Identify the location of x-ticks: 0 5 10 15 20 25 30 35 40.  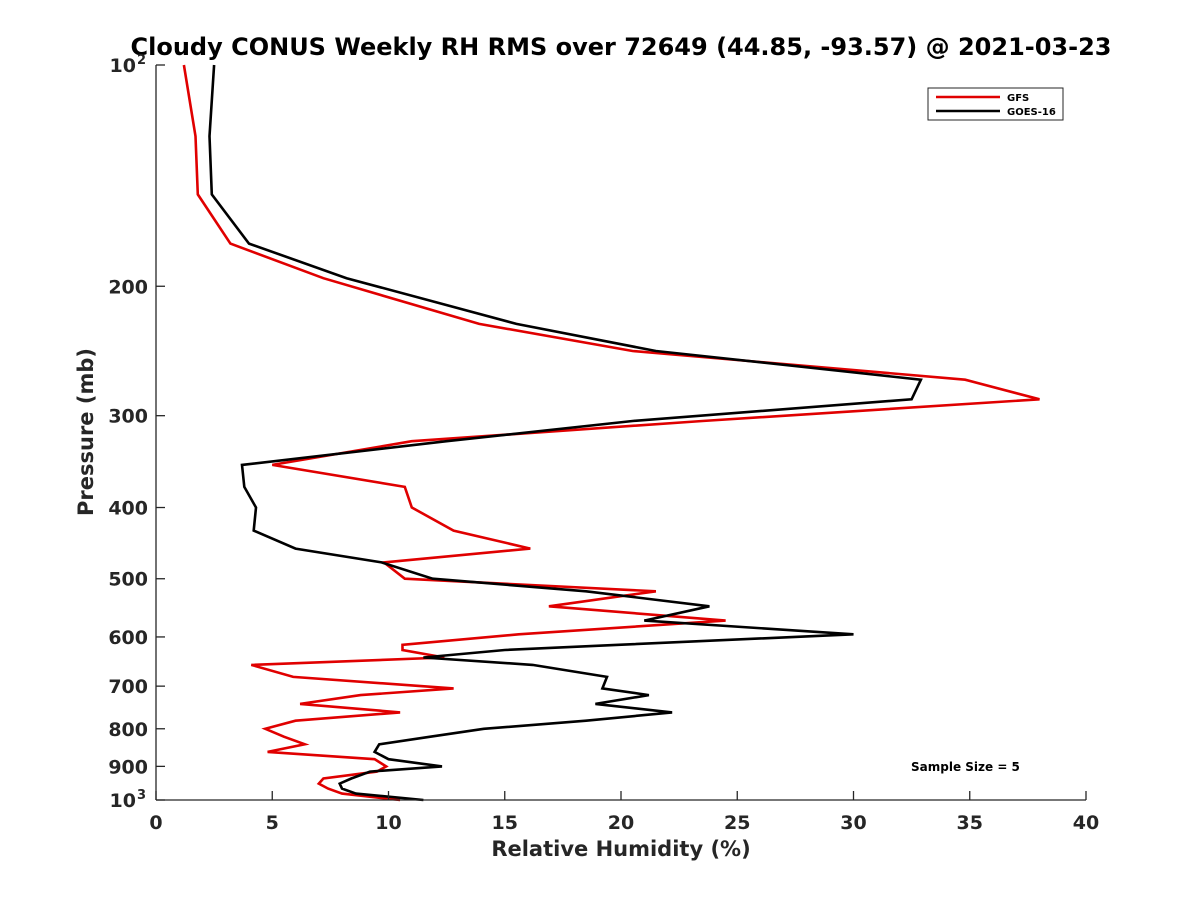
(624, 812).